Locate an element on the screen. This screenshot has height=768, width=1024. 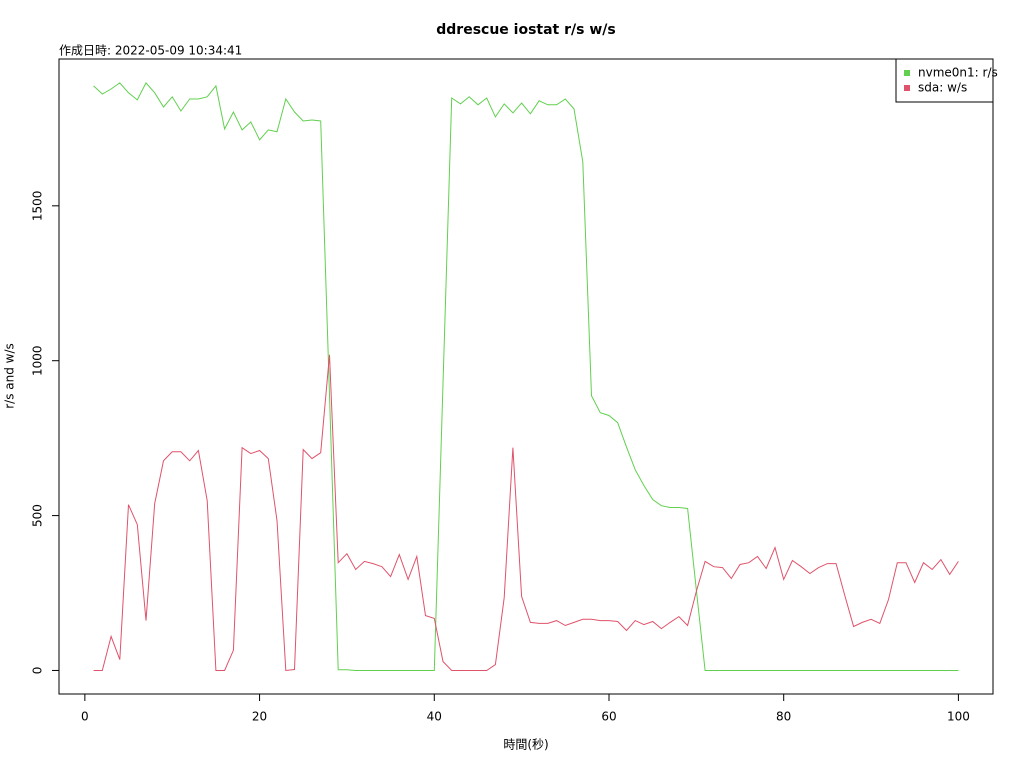
y-tick-label: 1500 is located at coordinates (38, 206).